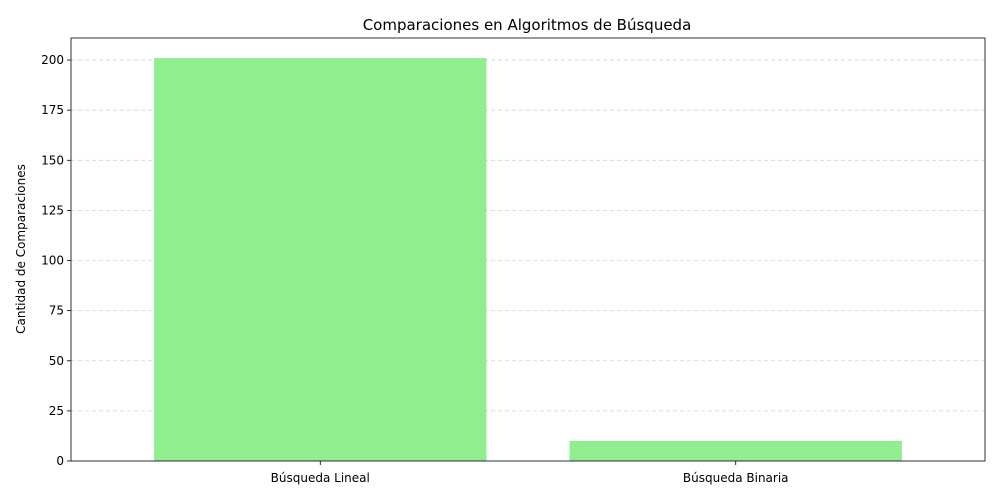 This screenshot has width=1000, height=500. What do you see at coordinates (736, 478) in the screenshot?
I see `x-tick-label-1: Búsqueda Binaria` at bounding box center [736, 478].